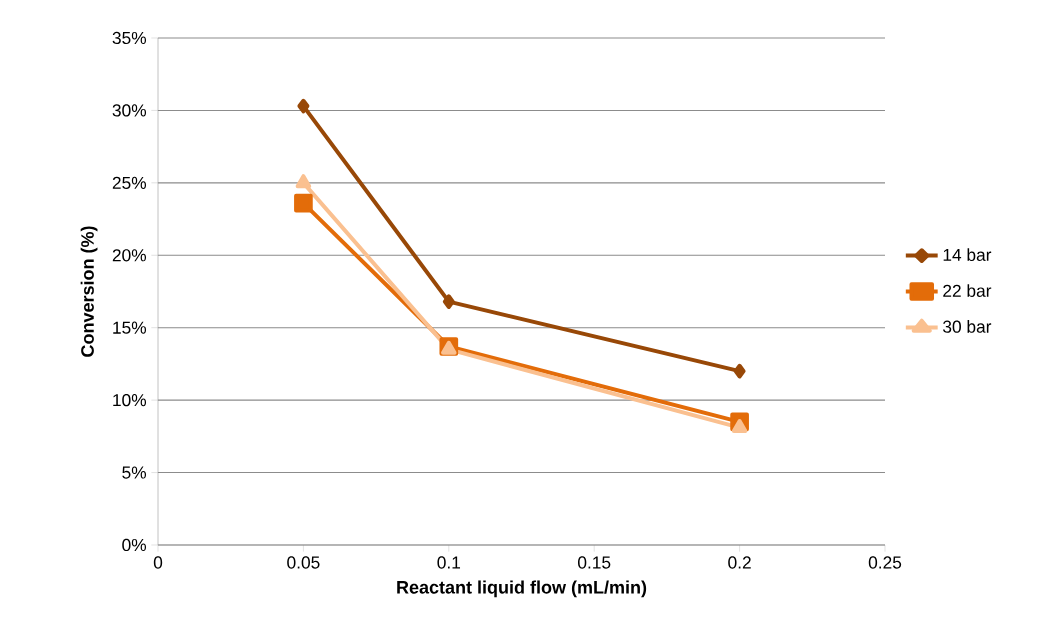 This screenshot has width=1041, height=630. I want to click on x-tick-label: 0.2, so click(739, 562).